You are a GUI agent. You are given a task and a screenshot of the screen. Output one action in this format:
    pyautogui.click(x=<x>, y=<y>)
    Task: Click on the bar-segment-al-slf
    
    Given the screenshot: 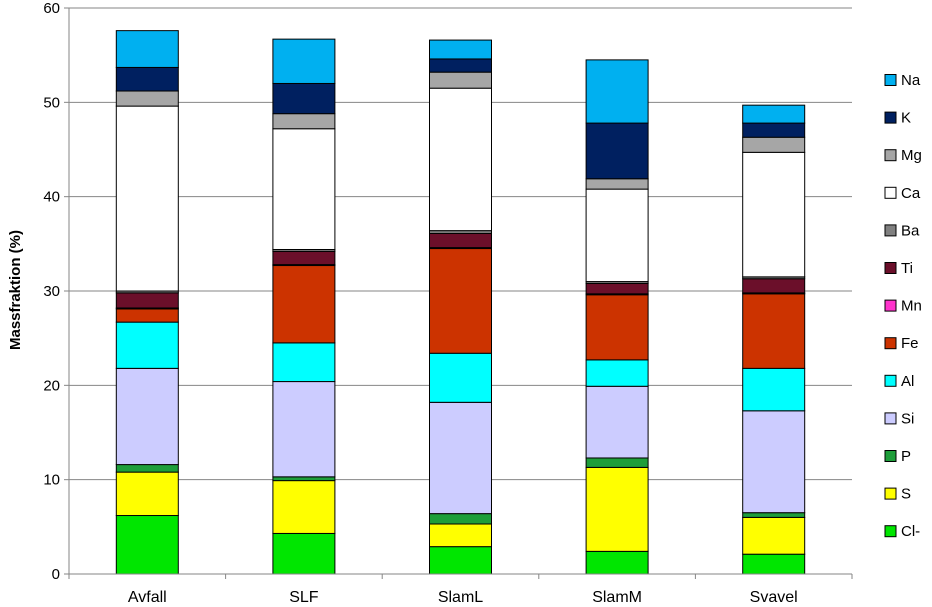 What is the action you would take?
    pyautogui.click(x=304, y=362)
    